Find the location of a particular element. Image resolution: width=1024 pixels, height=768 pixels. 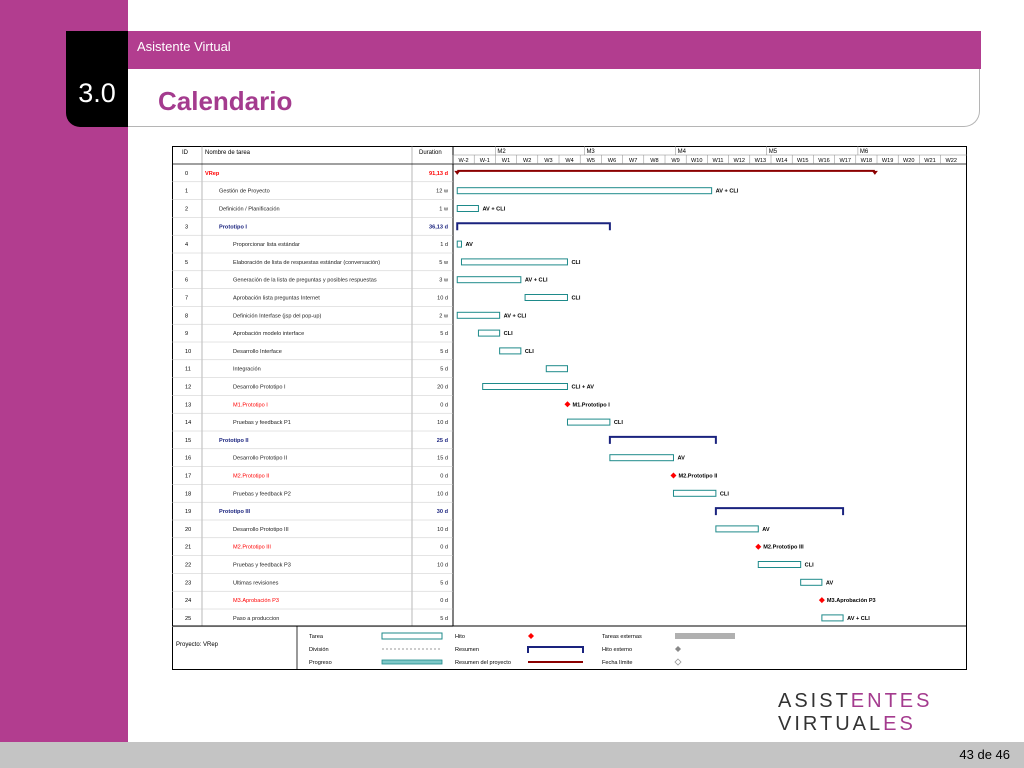

timescale-week: W22 is located at coordinates (951, 161).